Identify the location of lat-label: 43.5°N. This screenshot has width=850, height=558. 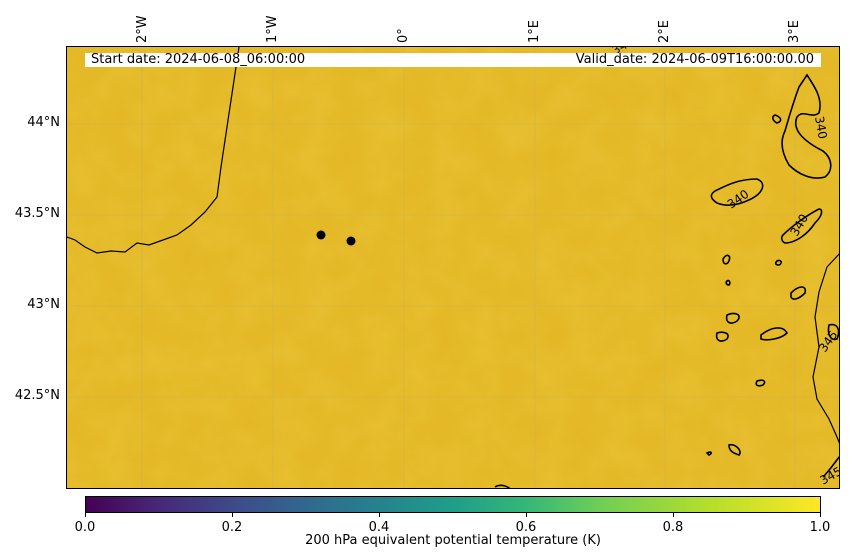
(37, 213).